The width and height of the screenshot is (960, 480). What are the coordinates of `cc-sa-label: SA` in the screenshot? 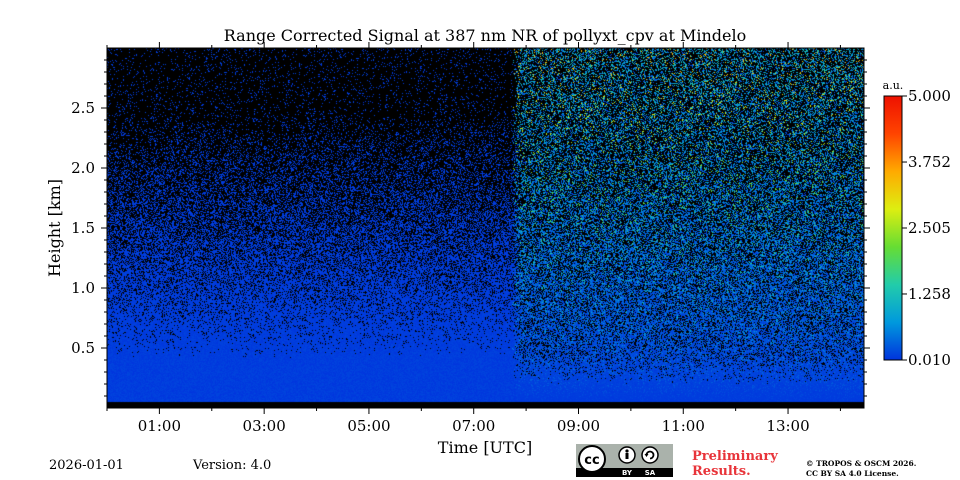 It's located at (650, 473).